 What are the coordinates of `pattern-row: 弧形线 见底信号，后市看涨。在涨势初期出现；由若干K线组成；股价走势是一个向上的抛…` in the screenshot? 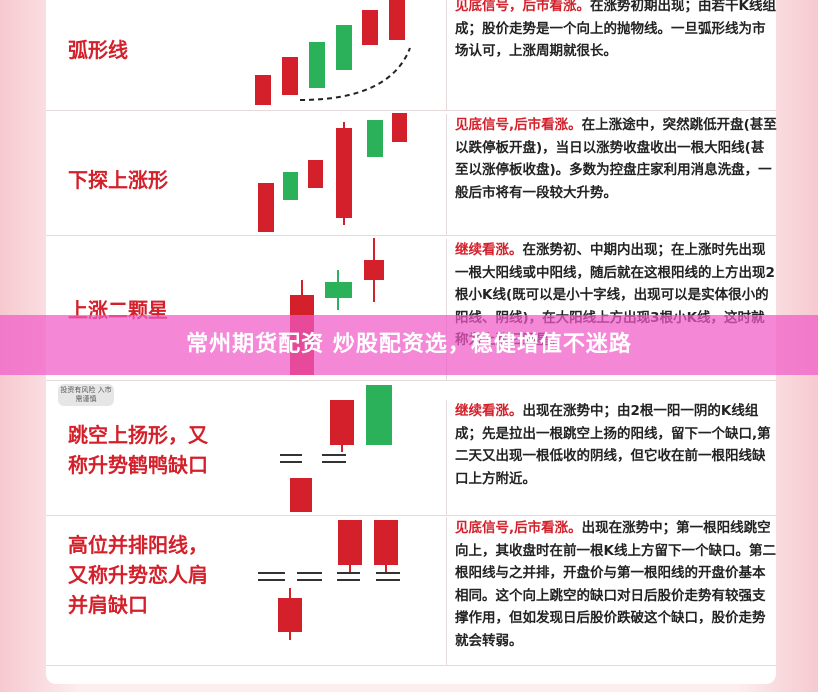 It's located at (411, 55).